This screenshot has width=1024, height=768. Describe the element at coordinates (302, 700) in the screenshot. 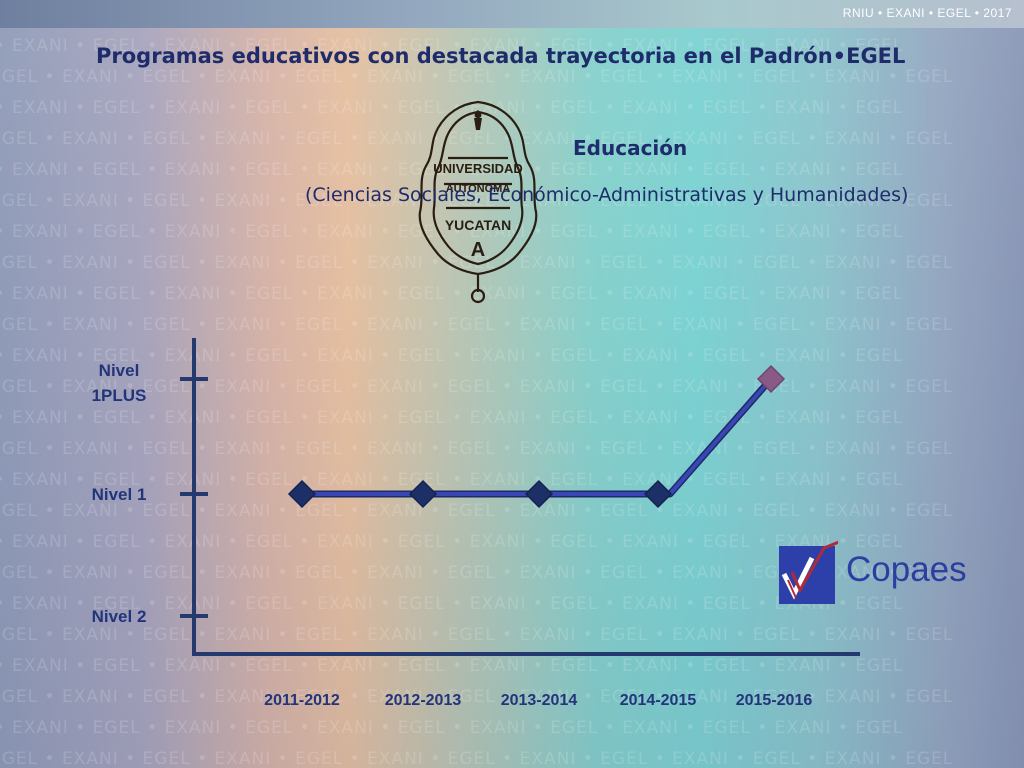

I see `x-tick-label: 2011-2012` at that location.